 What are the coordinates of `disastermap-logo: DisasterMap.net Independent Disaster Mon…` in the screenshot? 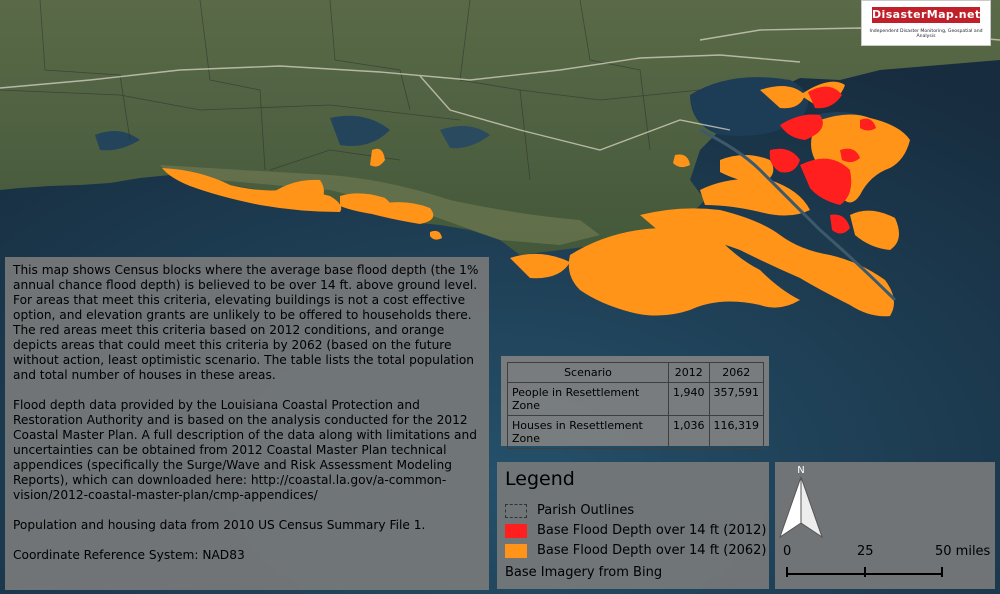 It's located at (926, 23).